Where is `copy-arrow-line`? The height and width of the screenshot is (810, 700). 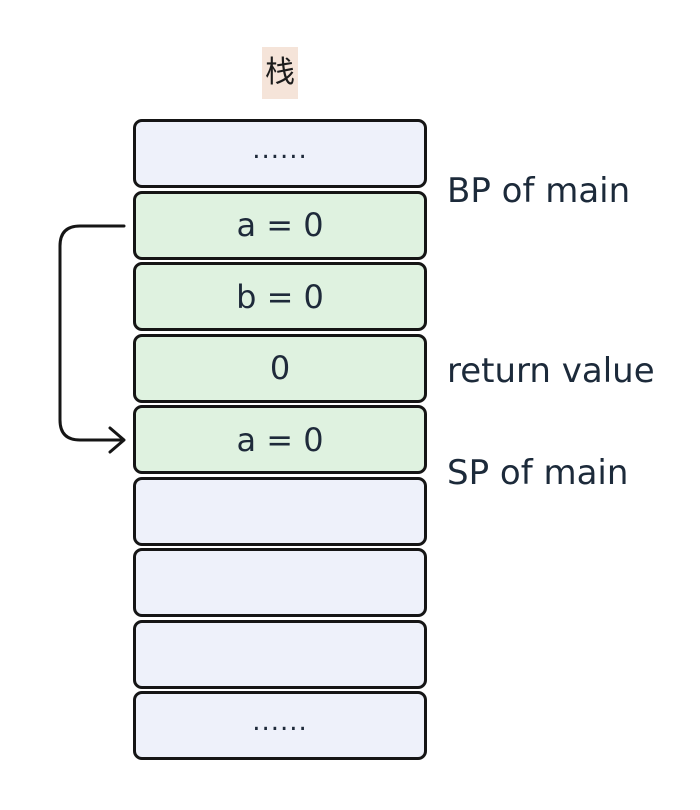
copy-arrow-line is located at coordinates (92, 333).